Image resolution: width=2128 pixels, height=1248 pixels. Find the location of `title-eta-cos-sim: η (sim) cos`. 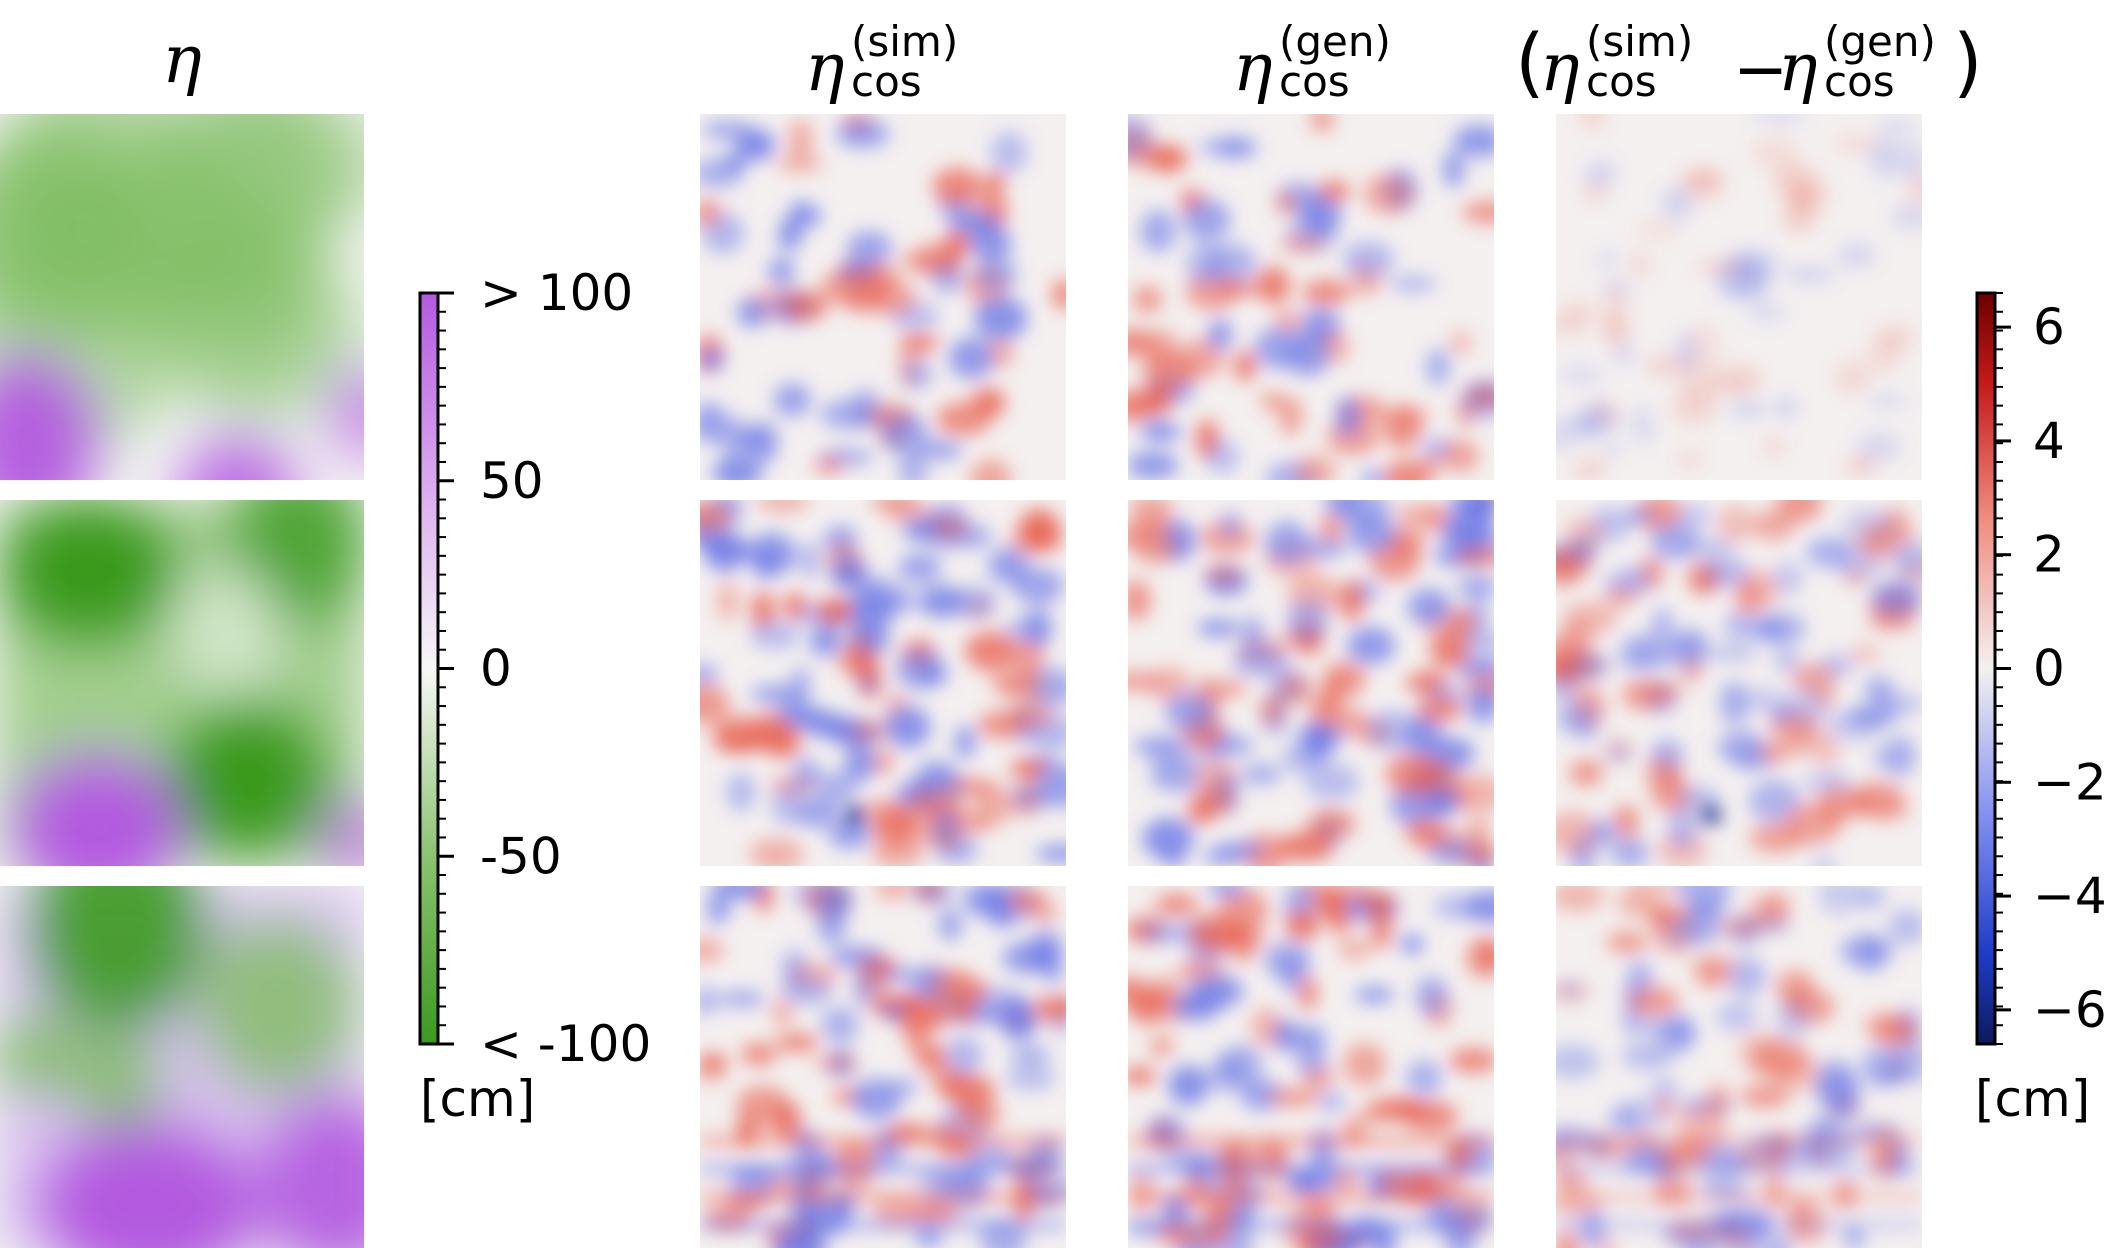

title-eta-cos-sim: η (sim) cos is located at coordinates (881, 61).